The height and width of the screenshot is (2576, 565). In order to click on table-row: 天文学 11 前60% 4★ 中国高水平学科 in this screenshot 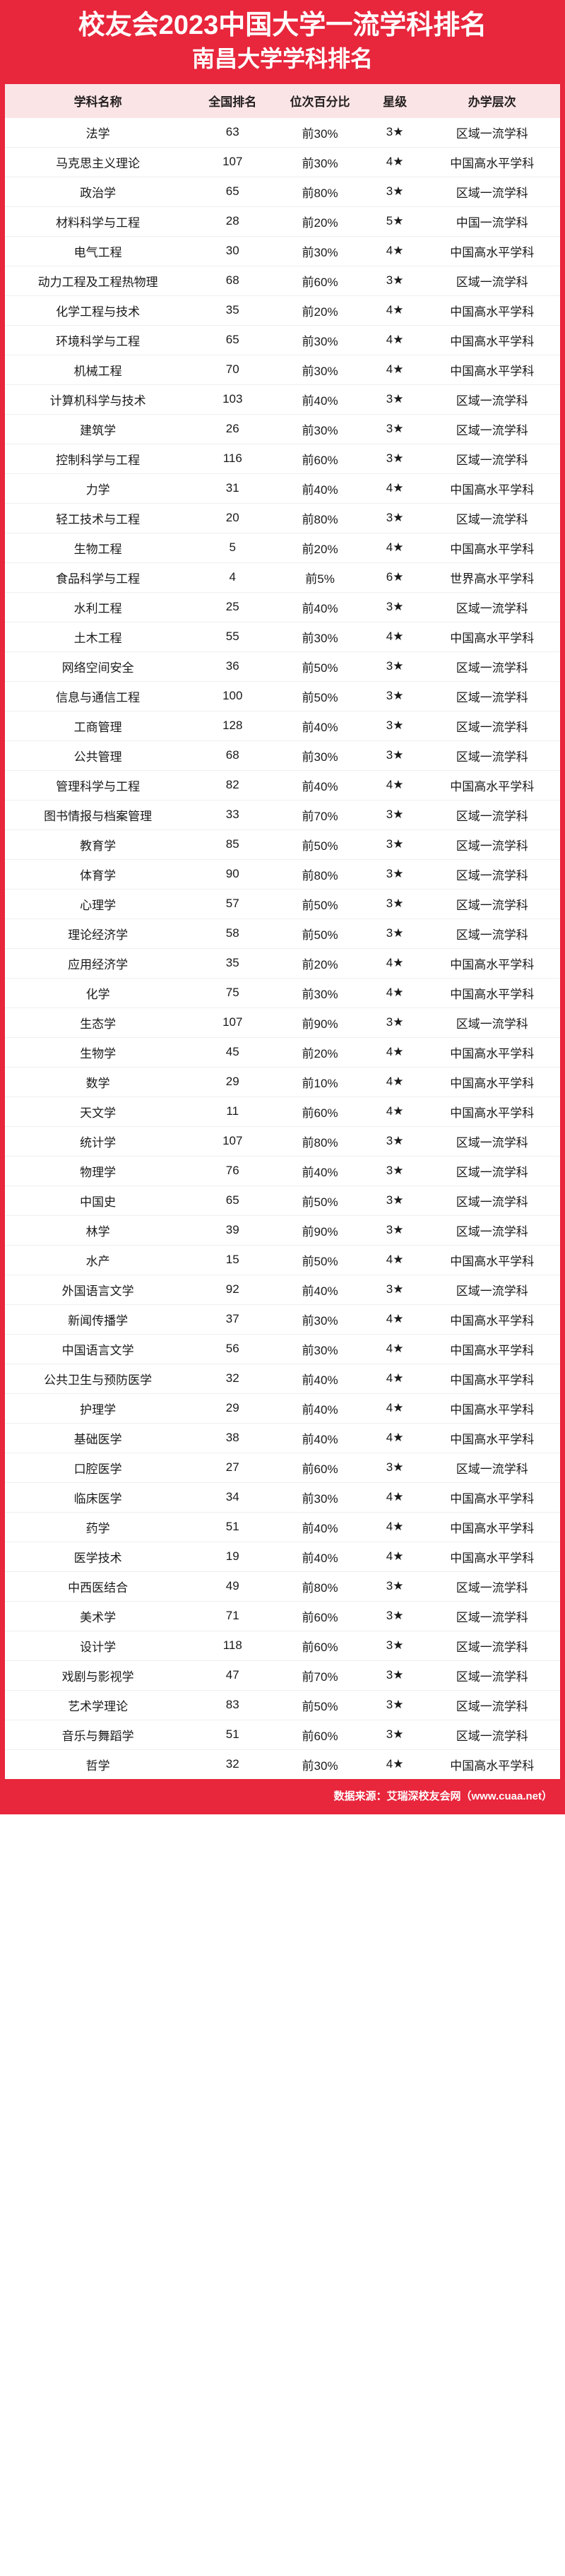, I will do `click(282, 1111)`.